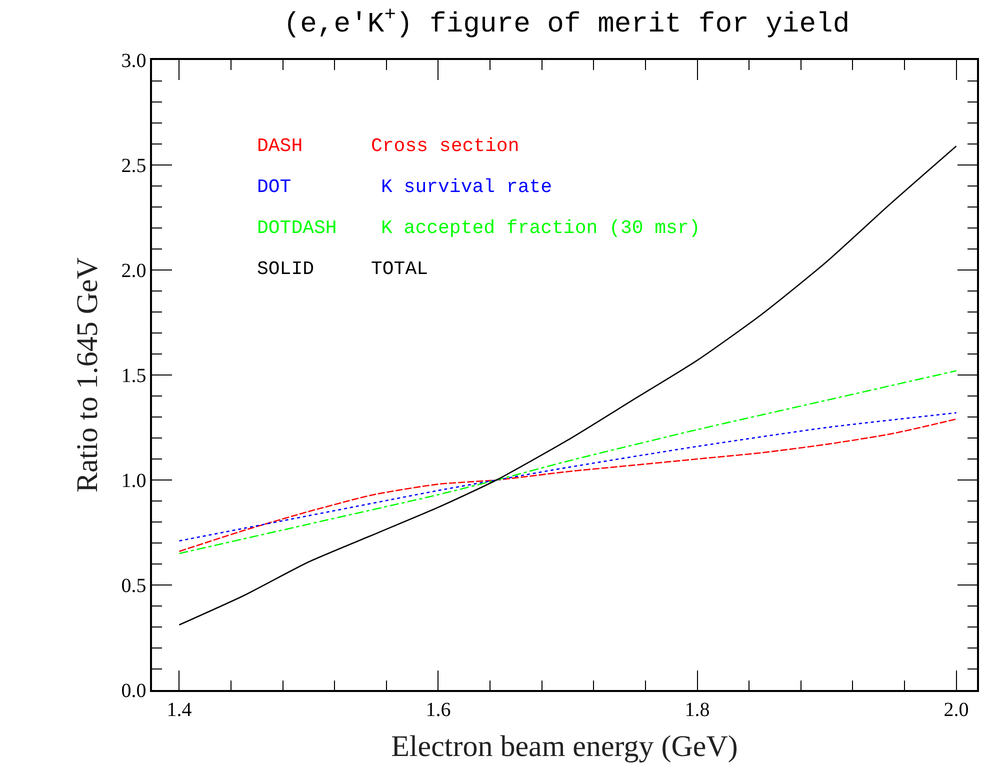 Image resolution: width=981 pixels, height=769 pixels. Describe the element at coordinates (133, 586) in the screenshot. I see `y-tick-label: 0.5` at that location.